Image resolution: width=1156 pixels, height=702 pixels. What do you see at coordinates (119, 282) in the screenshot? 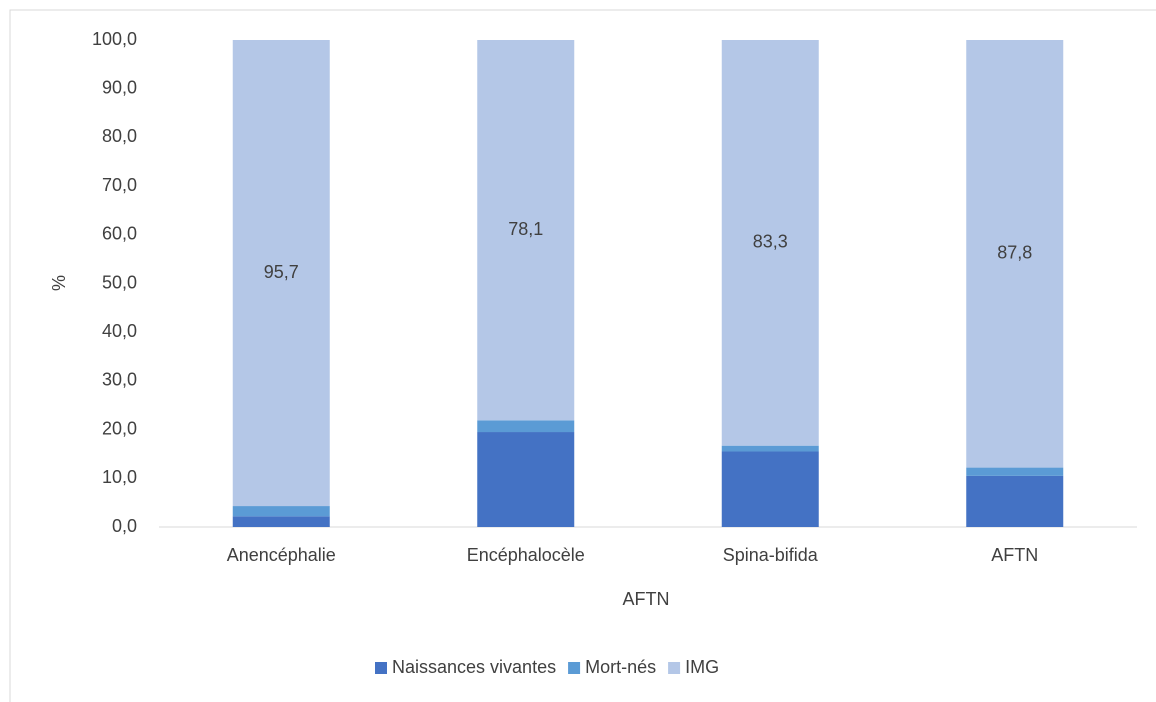
I see `y-tick-label: 50,0` at bounding box center [119, 282].